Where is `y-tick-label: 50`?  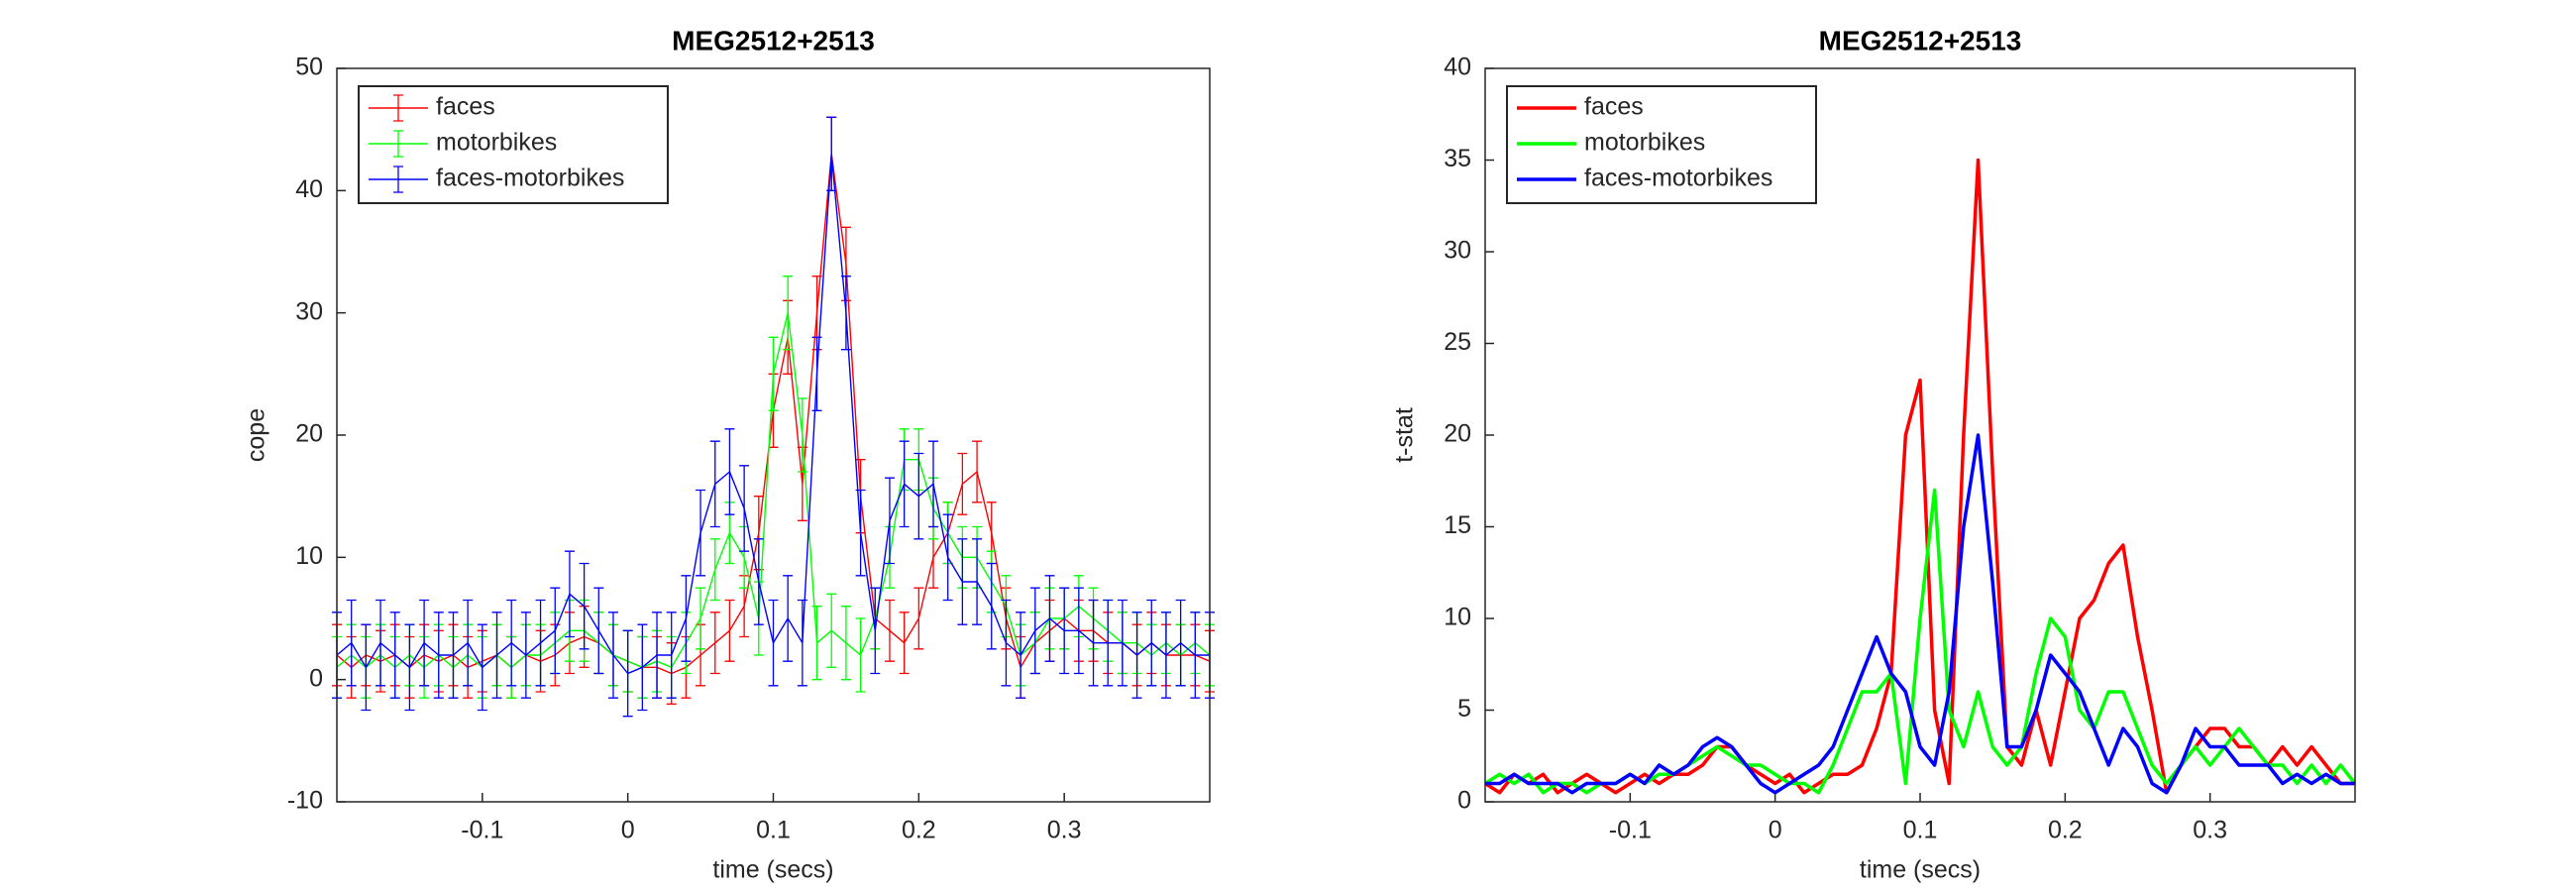
y-tick-label: 50 is located at coordinates (309, 67).